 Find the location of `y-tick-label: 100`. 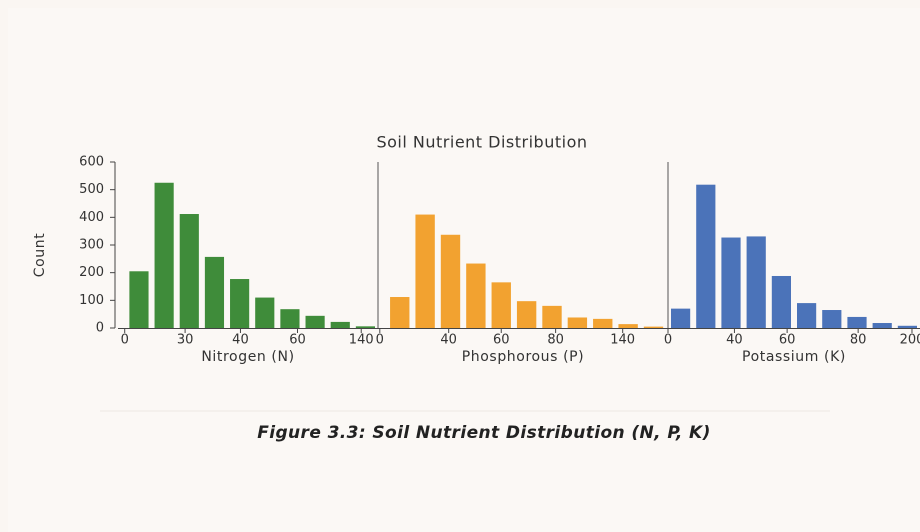

y-tick-label: 100 is located at coordinates (91, 300).